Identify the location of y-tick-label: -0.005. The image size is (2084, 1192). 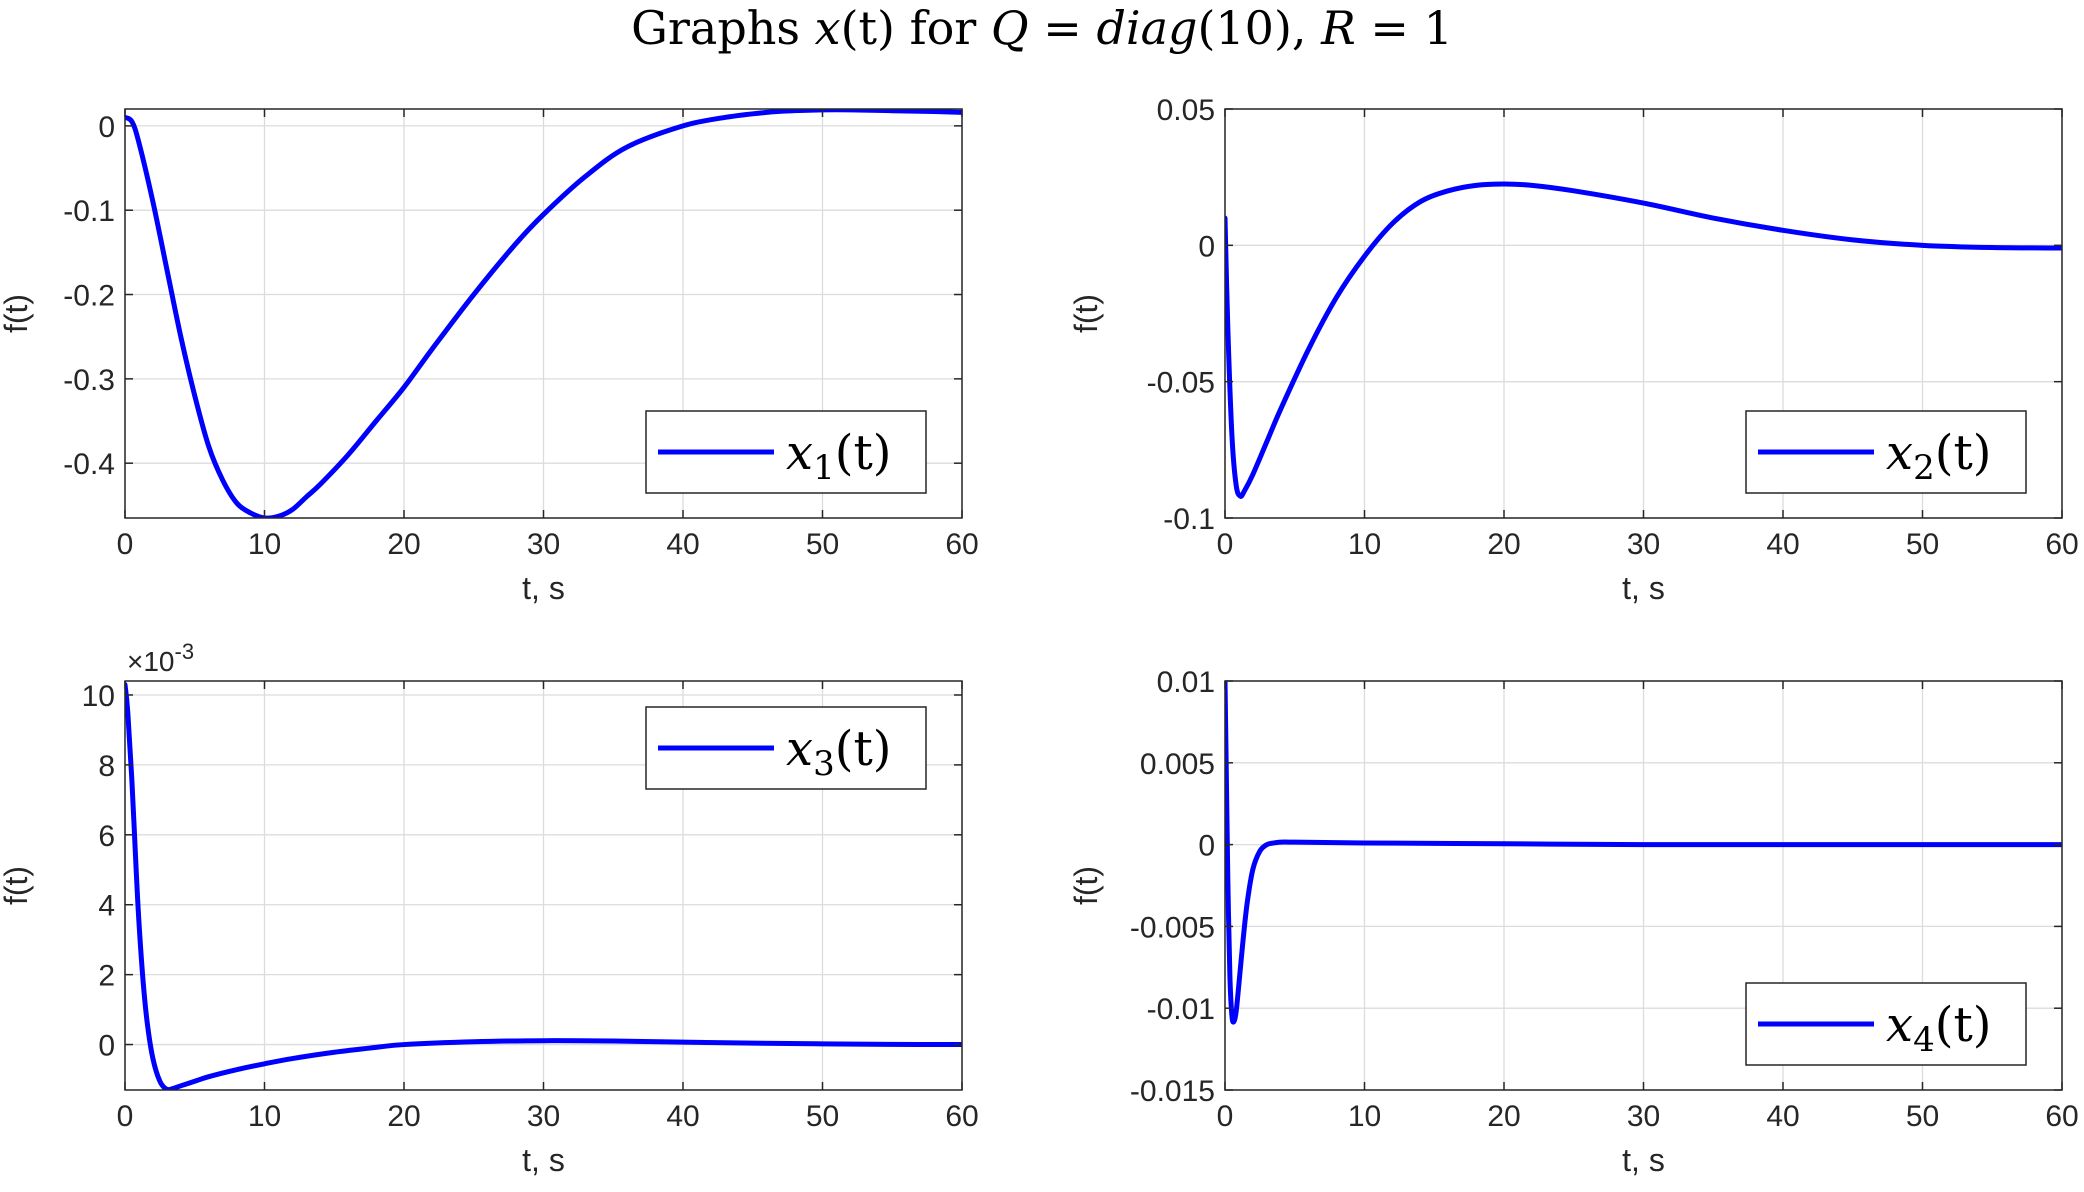
(1172, 927).